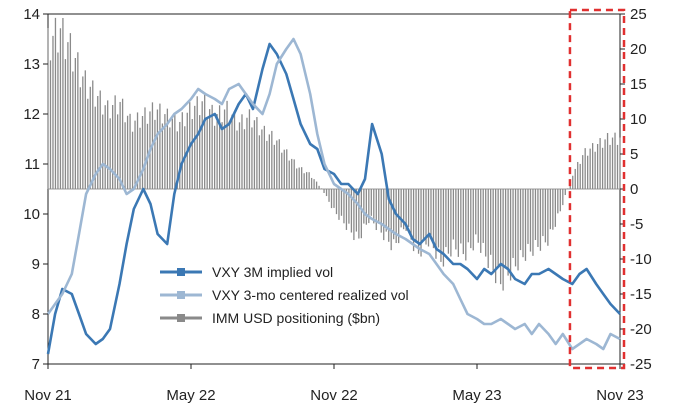 This screenshot has width=674, height=418. I want to click on y-right-tick-label: 20, so click(638, 49).